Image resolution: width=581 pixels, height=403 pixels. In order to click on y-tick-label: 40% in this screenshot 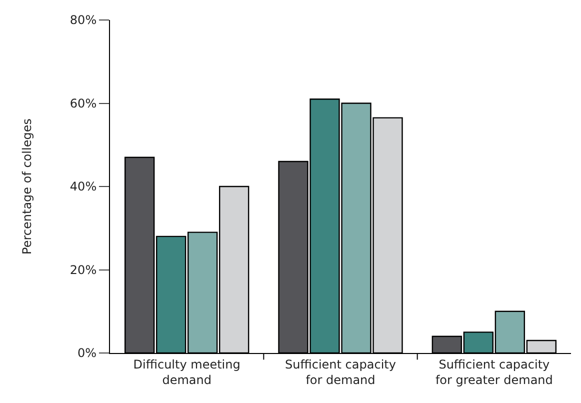, I will do `click(83, 187)`.